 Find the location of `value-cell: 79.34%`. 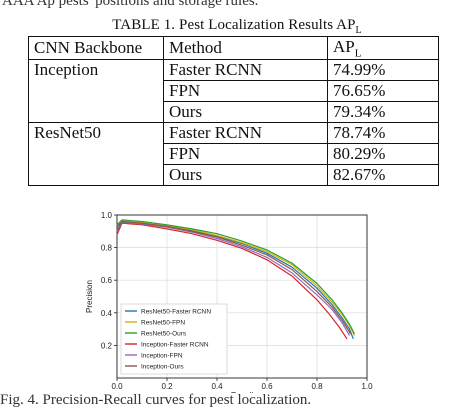

value-cell: 79.34% is located at coordinates (383, 112).